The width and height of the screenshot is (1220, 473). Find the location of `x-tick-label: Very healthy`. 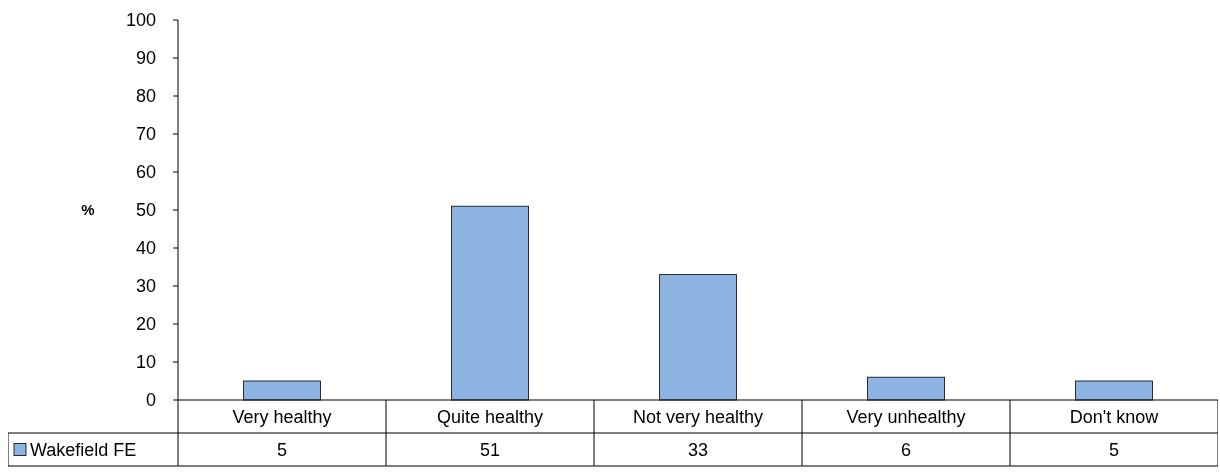

x-tick-label: Very healthy is located at coordinates (282, 416).